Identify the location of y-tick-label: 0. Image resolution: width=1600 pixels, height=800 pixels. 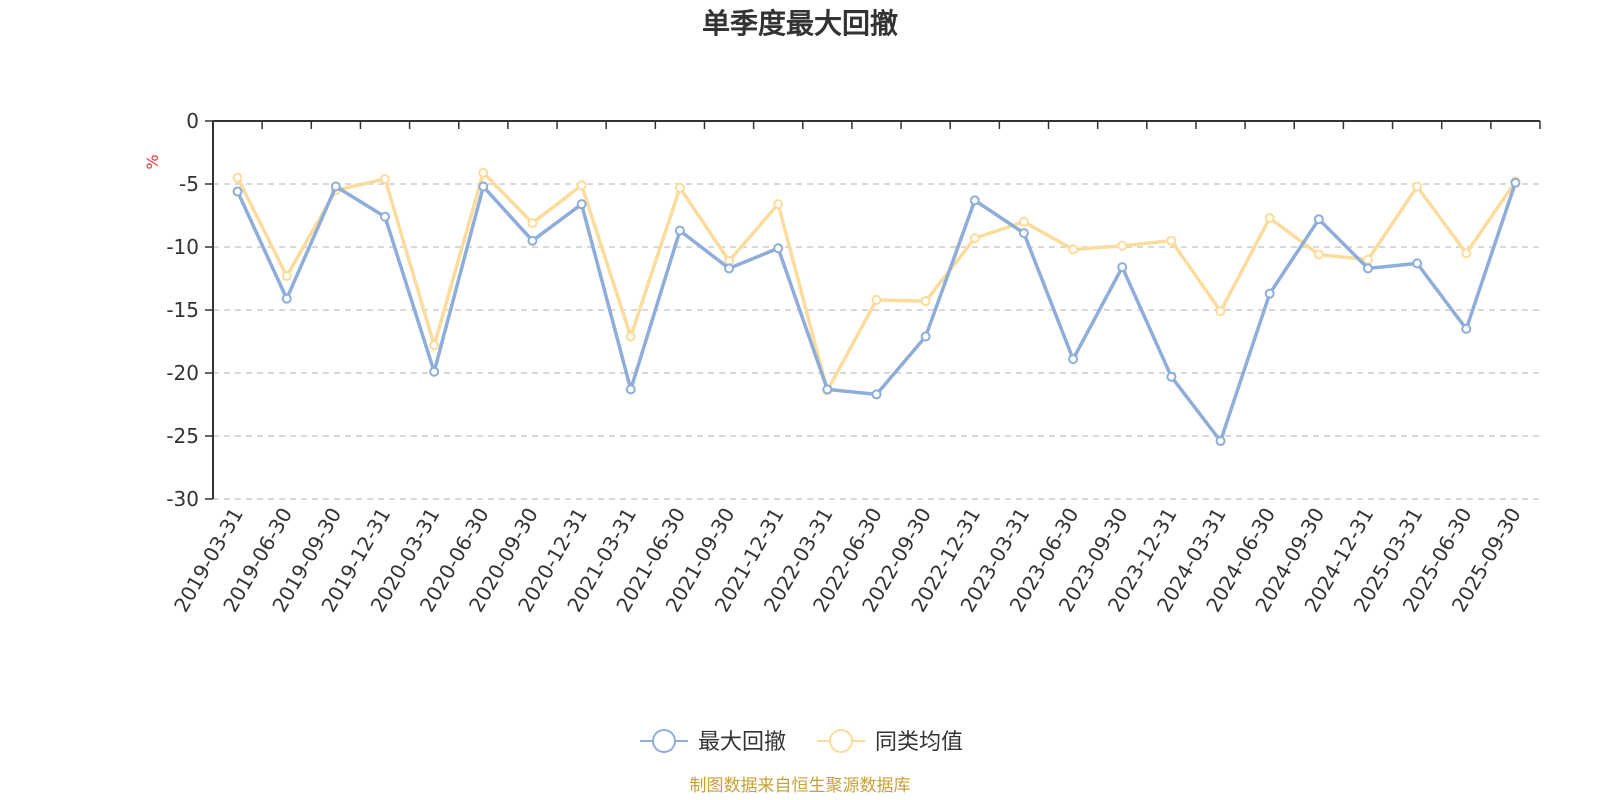
(192, 121).